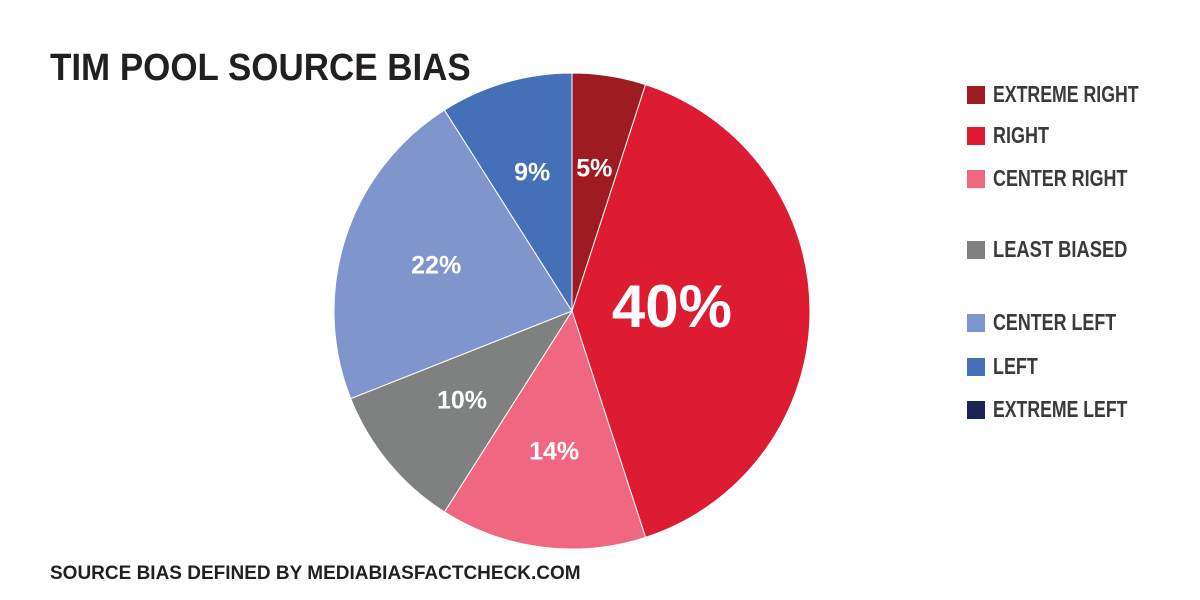 The image size is (1200, 600). I want to click on data-label: 9%, so click(532, 172).